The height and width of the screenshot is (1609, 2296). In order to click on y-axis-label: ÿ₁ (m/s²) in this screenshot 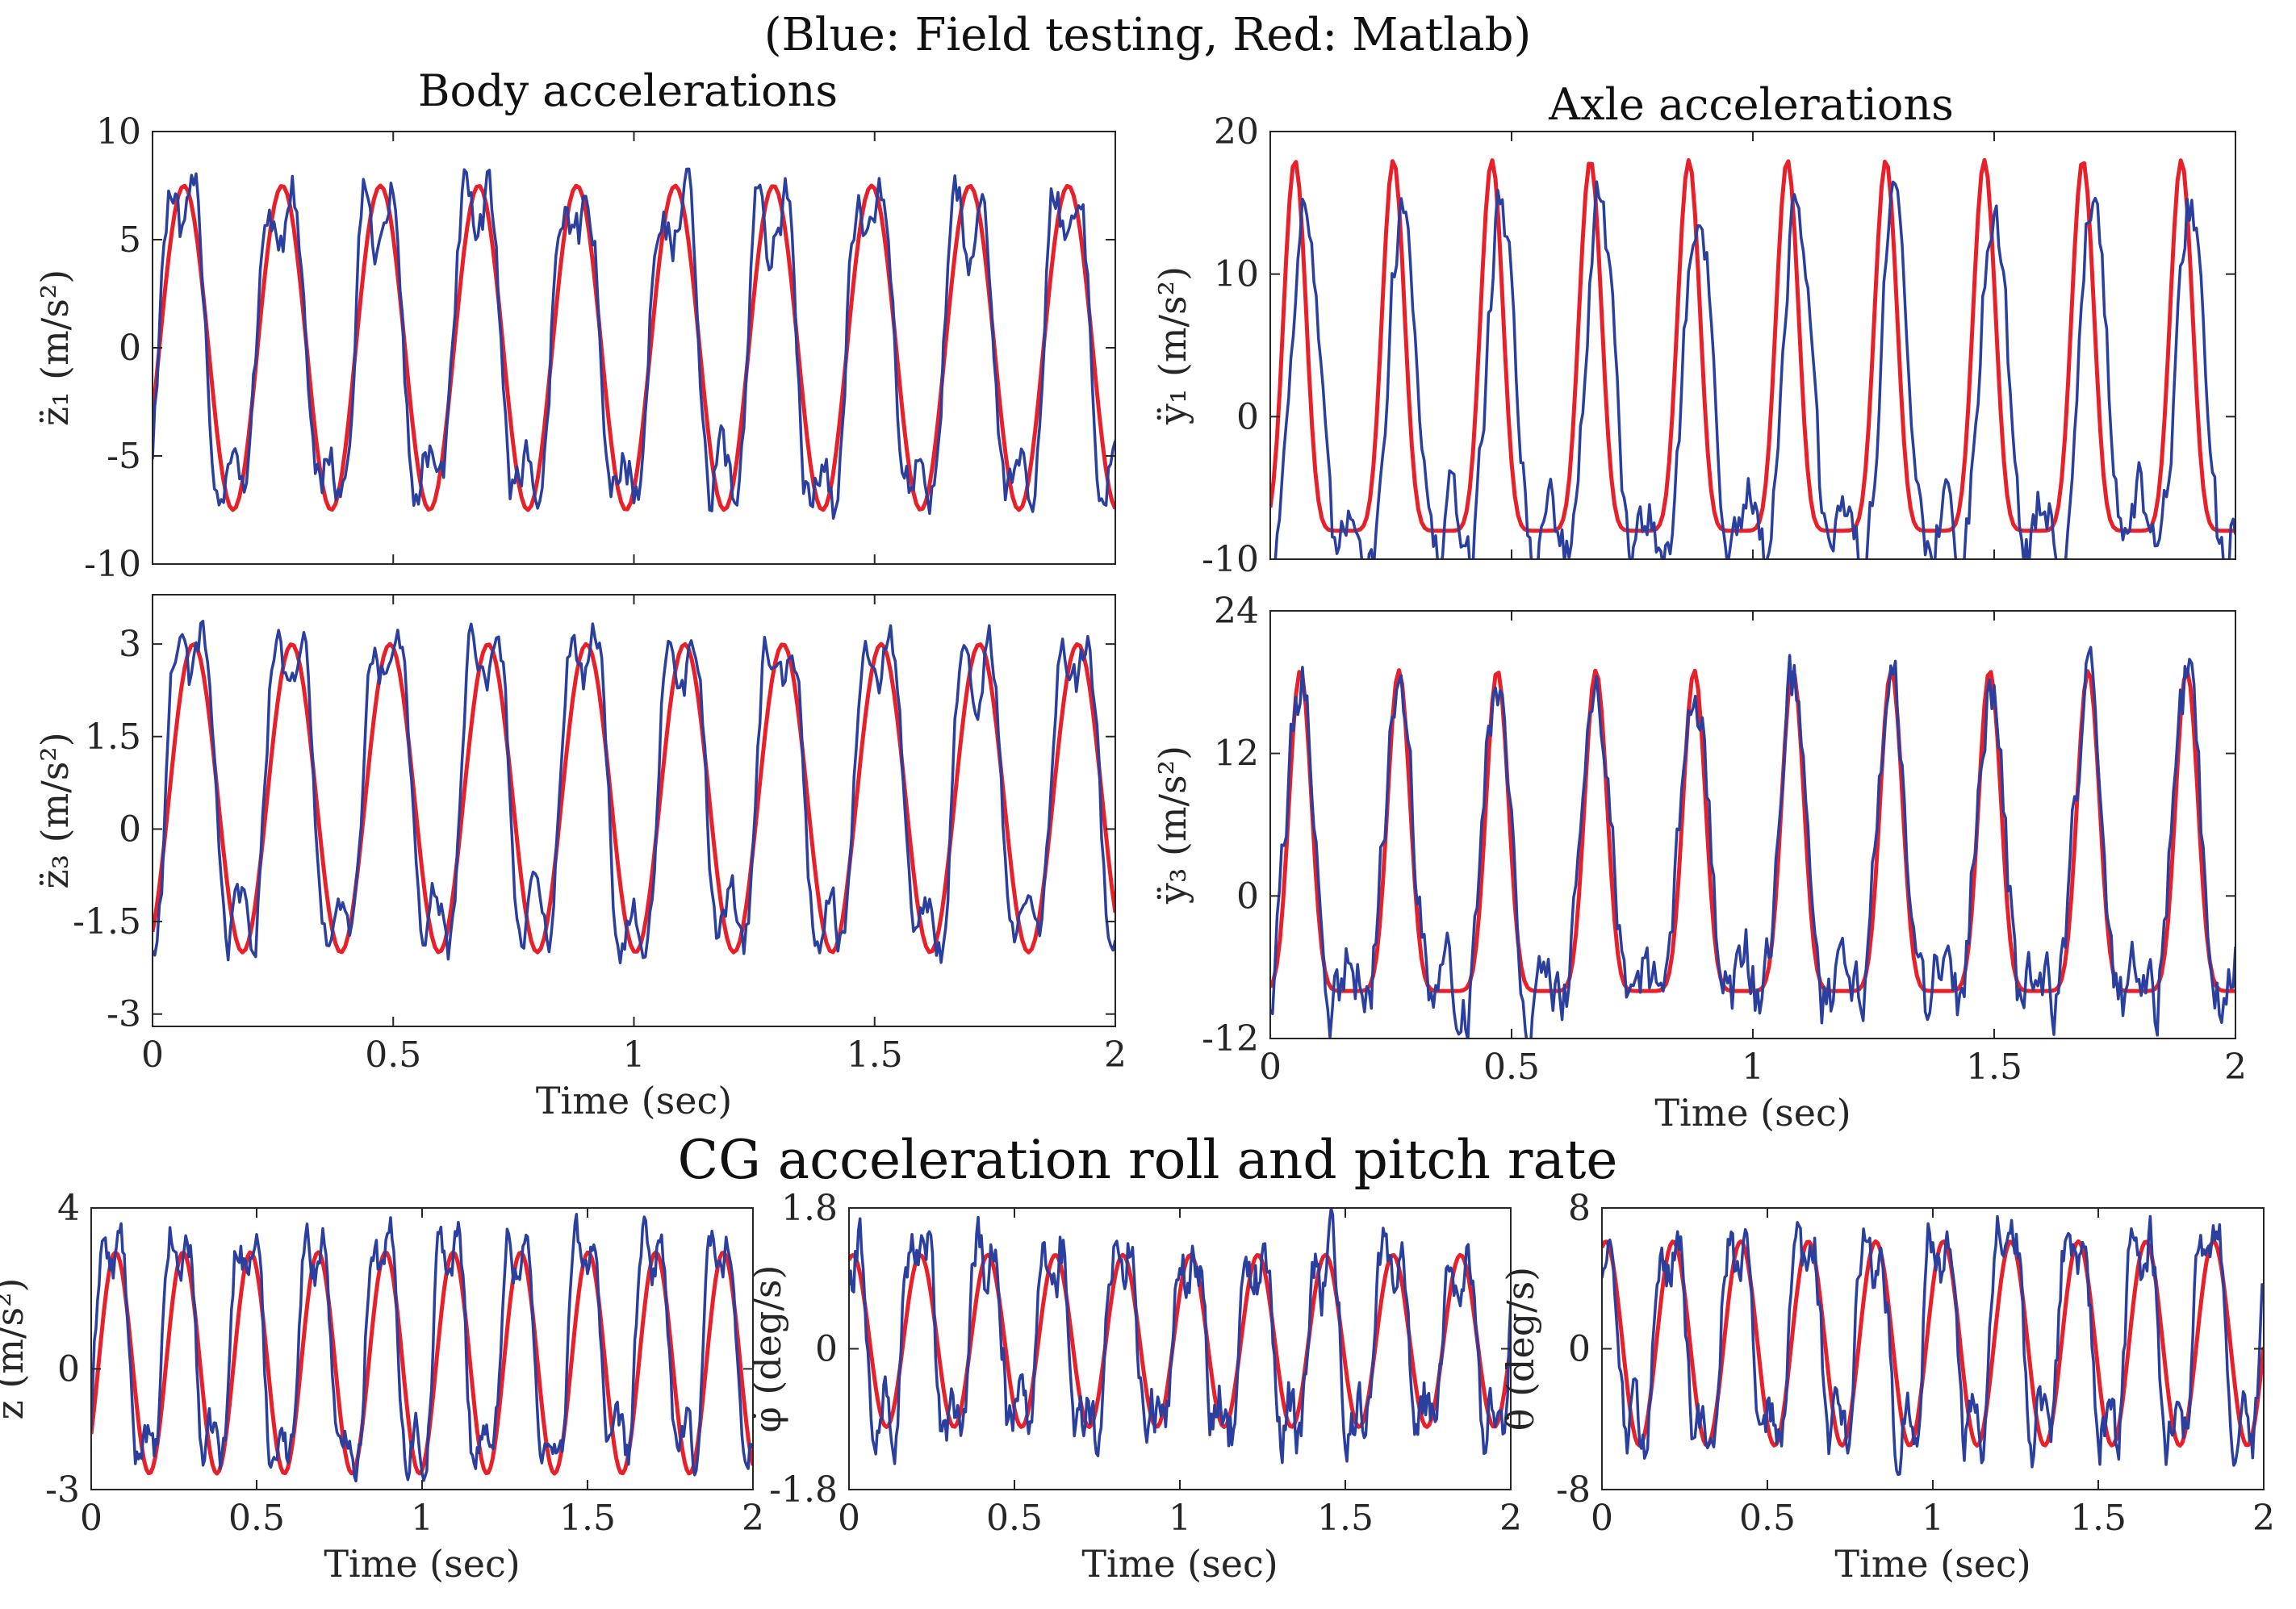, I will do `click(1172, 345)`.